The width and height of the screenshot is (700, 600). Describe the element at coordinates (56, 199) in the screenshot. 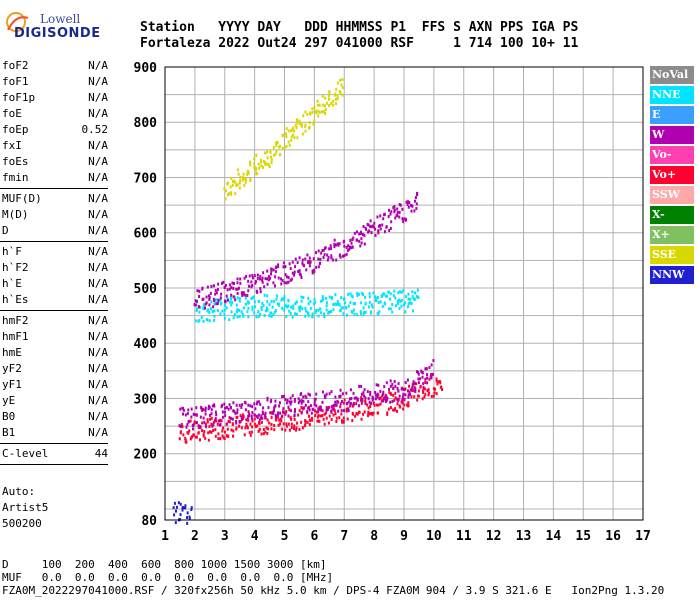

I see `param-row: MUF(D) N/A` at that location.